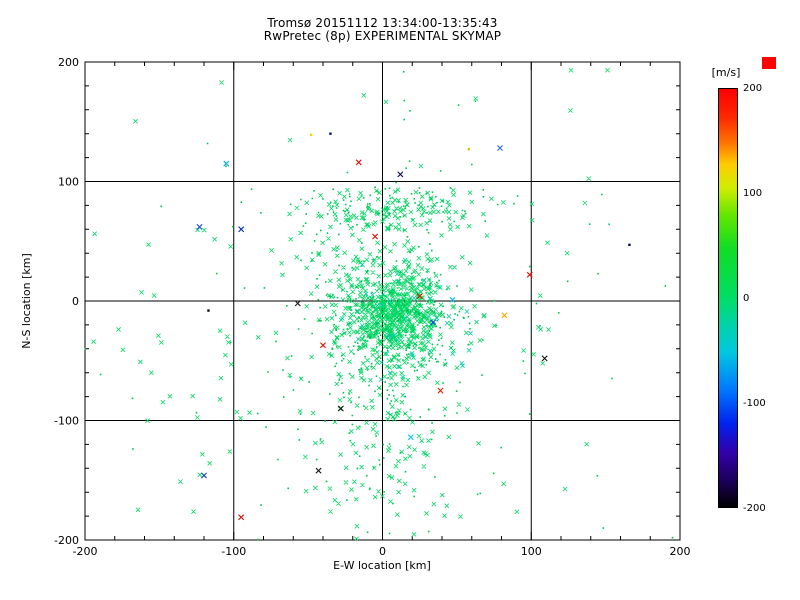 The image size is (800, 600). What do you see at coordinates (382, 565) in the screenshot?
I see `x-axis-label: E-W location [km]` at bounding box center [382, 565].